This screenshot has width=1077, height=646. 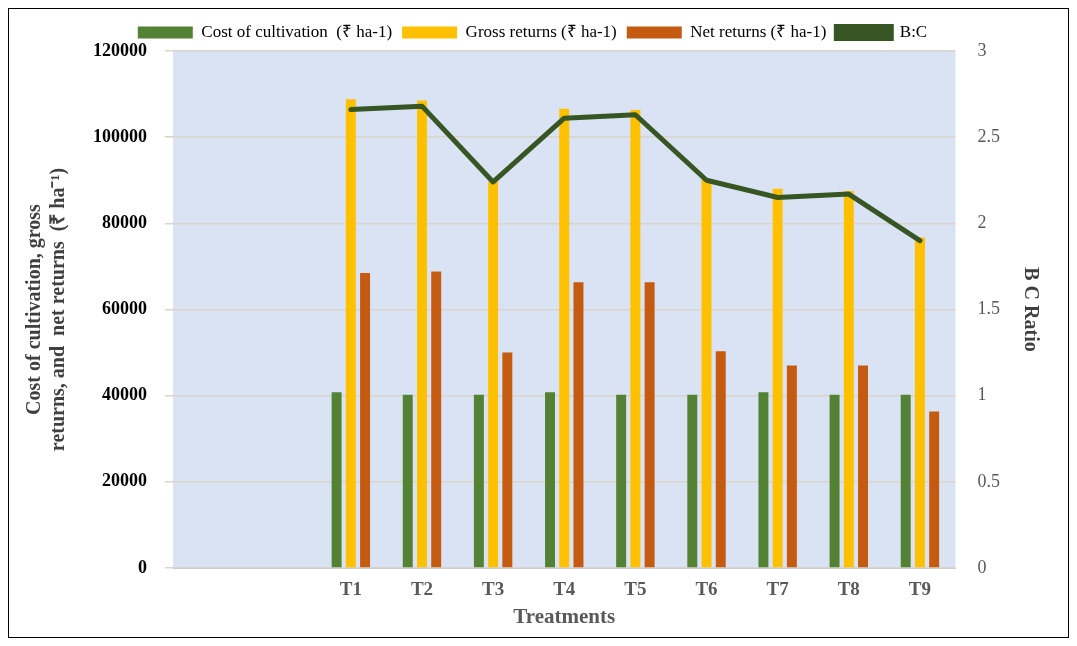 I want to click on y-tick-label: 20000, so click(x=124, y=480).